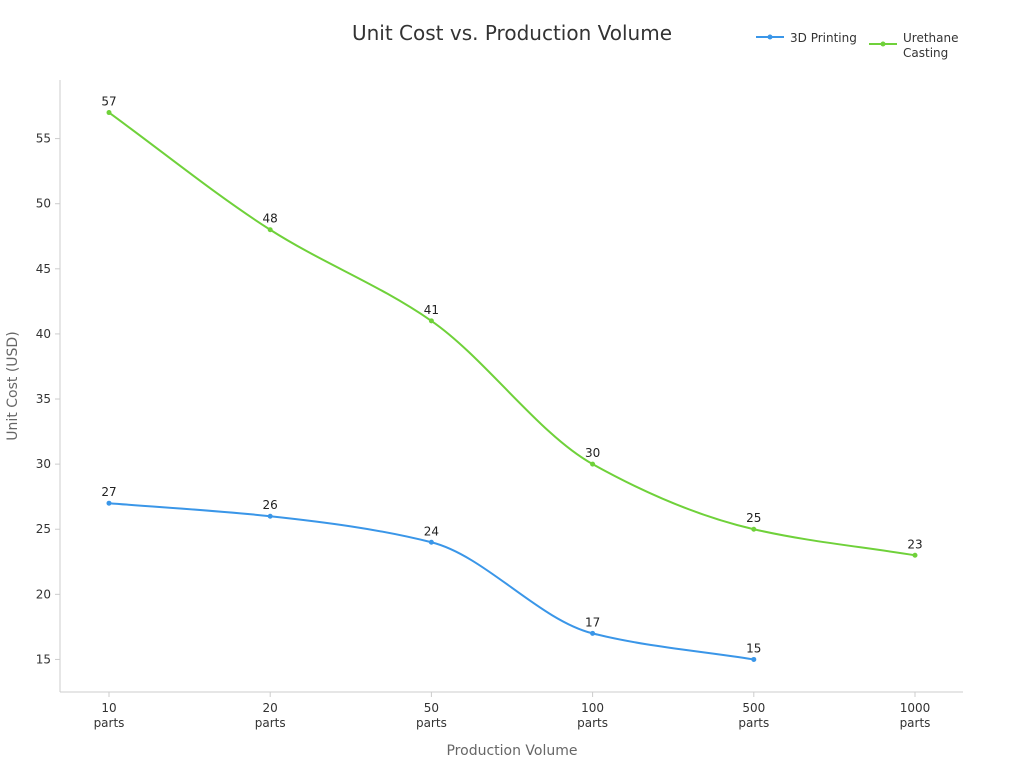 This screenshot has width=1024, height=768. I want to click on data-label-urethane-casting: 48, so click(270, 219).